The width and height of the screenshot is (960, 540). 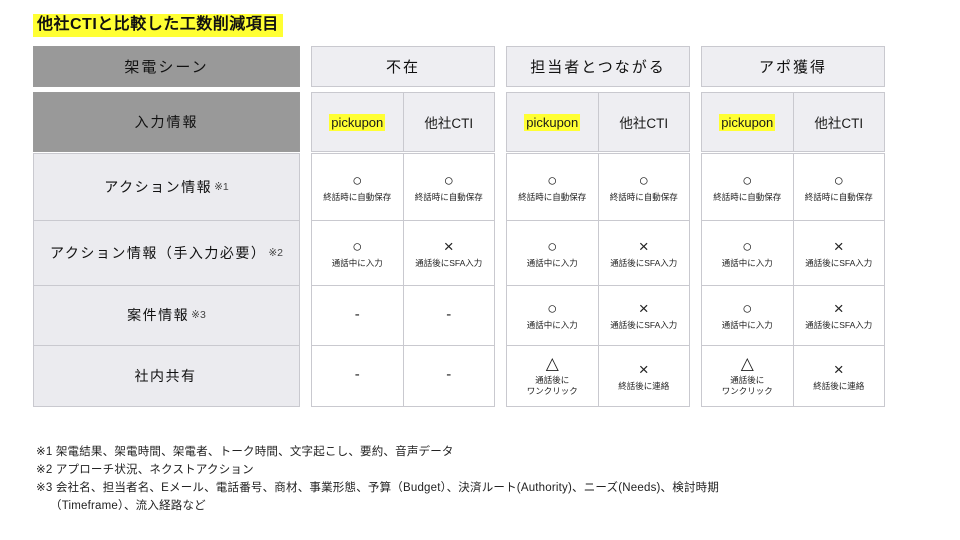 I want to click on vendor-other-label-3: 他社CTI, so click(x=839, y=123).